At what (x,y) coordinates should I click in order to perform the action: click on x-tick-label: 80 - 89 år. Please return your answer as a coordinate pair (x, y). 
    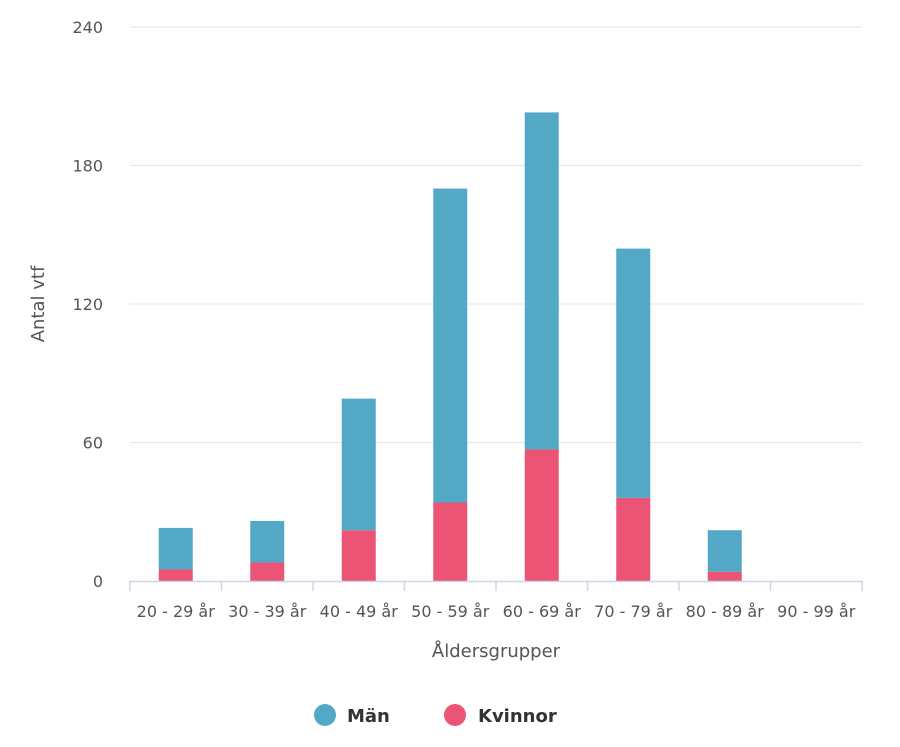
    Looking at the image, I should click on (725, 611).